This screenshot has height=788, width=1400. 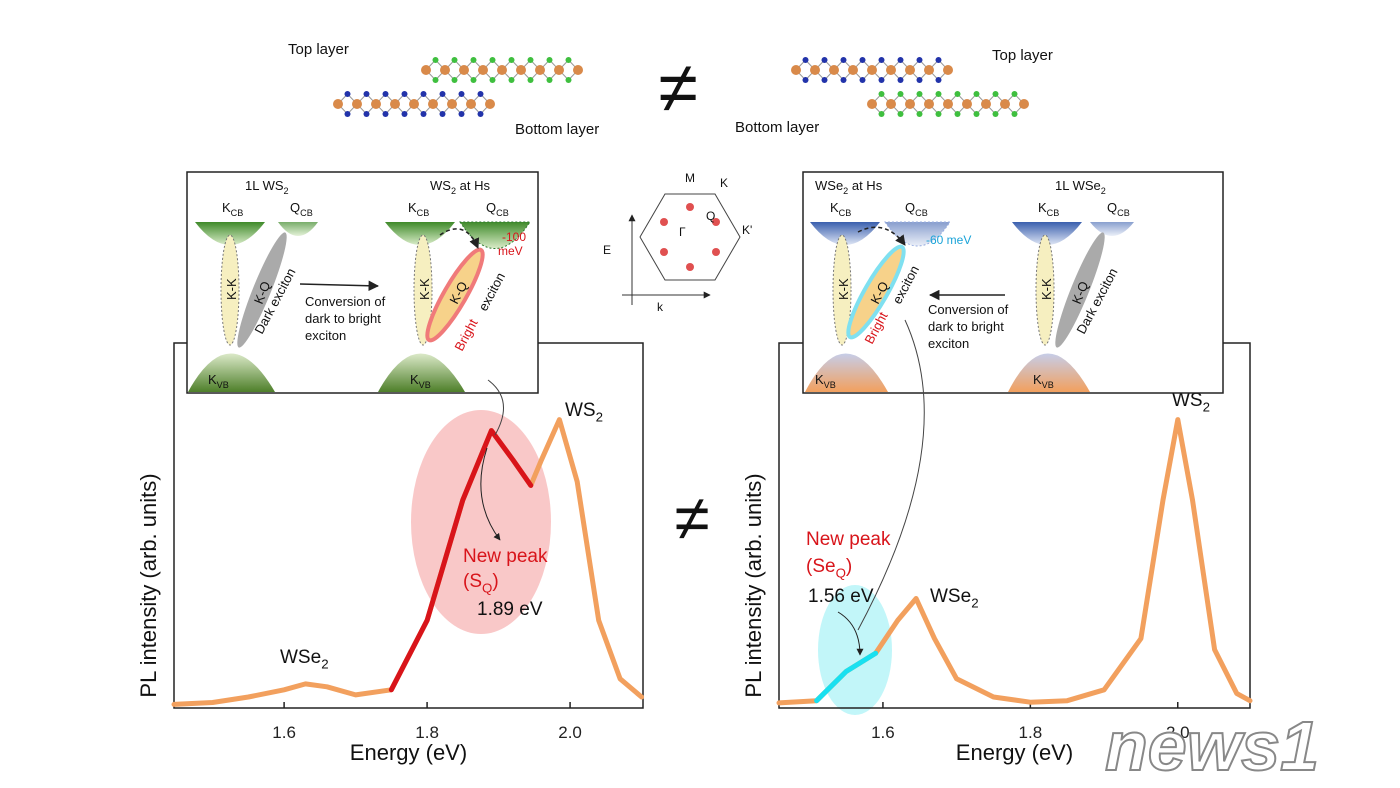 I want to click on label: E, so click(x=607, y=250).